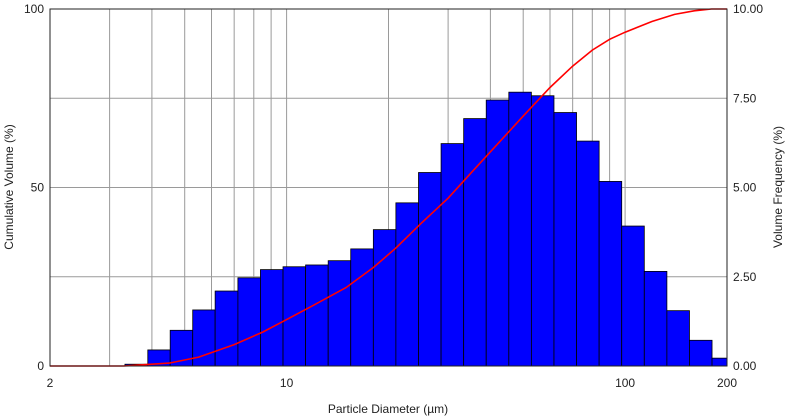 This screenshot has height=418, width=790. I want to click on x-tick-label: 10, so click(287, 383).